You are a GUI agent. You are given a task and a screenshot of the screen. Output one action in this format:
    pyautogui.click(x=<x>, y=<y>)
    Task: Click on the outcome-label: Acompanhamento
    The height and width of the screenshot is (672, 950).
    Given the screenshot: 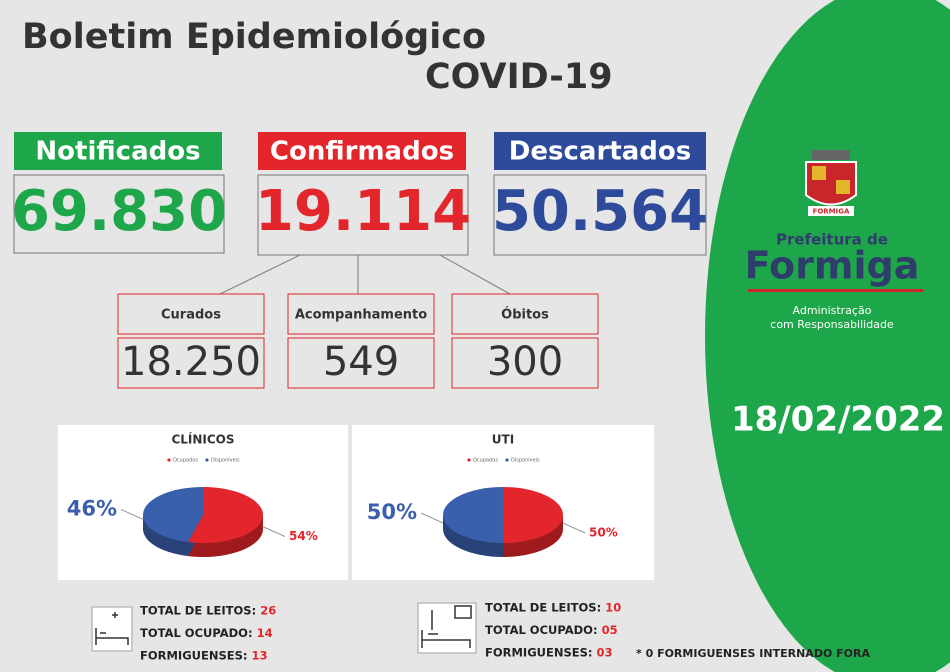 What is the action you would take?
    pyautogui.click(x=361, y=315)
    